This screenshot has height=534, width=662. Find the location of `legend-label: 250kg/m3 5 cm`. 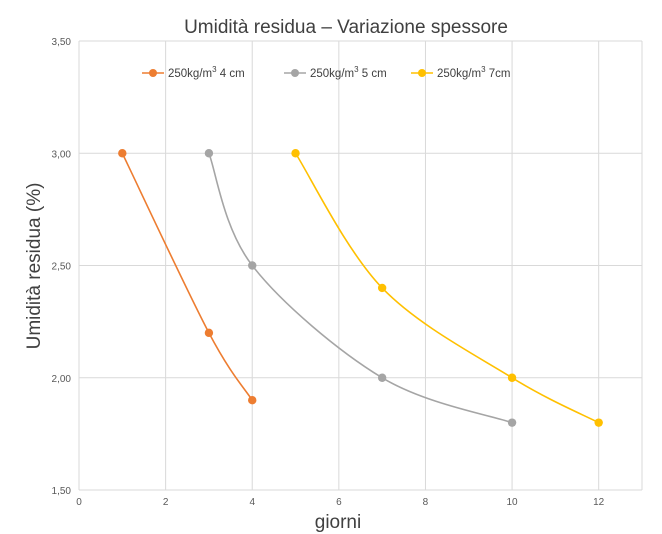

legend-label: 250kg/m3 5 cm is located at coordinates (348, 72).